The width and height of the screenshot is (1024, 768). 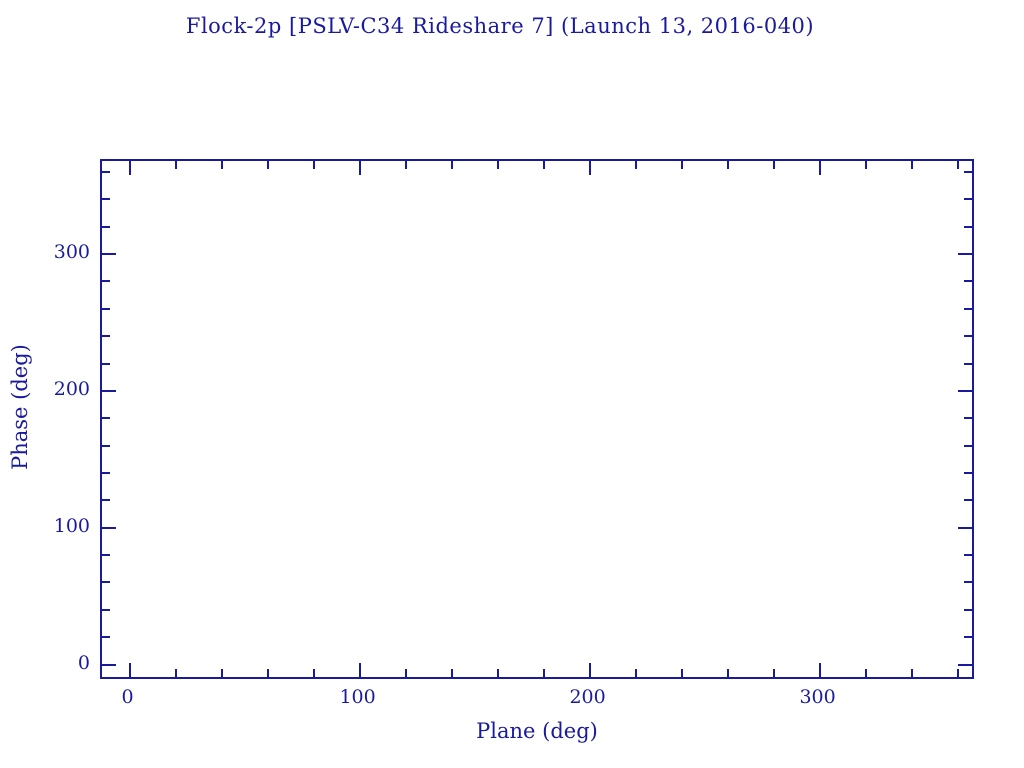 What do you see at coordinates (127, 697) in the screenshot?
I see `x-axis-tick-label: 0` at bounding box center [127, 697].